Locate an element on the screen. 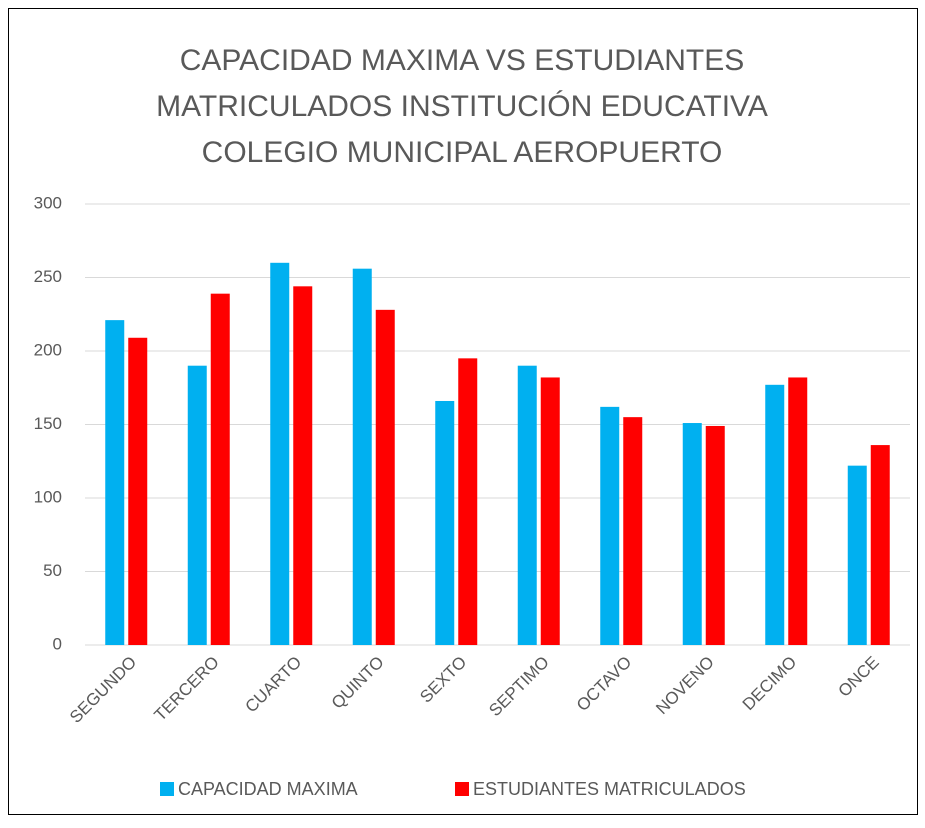  chart-title: CAPACIDAD MAXIMA VS ESTUDIANTES is located at coordinates (462, 60).